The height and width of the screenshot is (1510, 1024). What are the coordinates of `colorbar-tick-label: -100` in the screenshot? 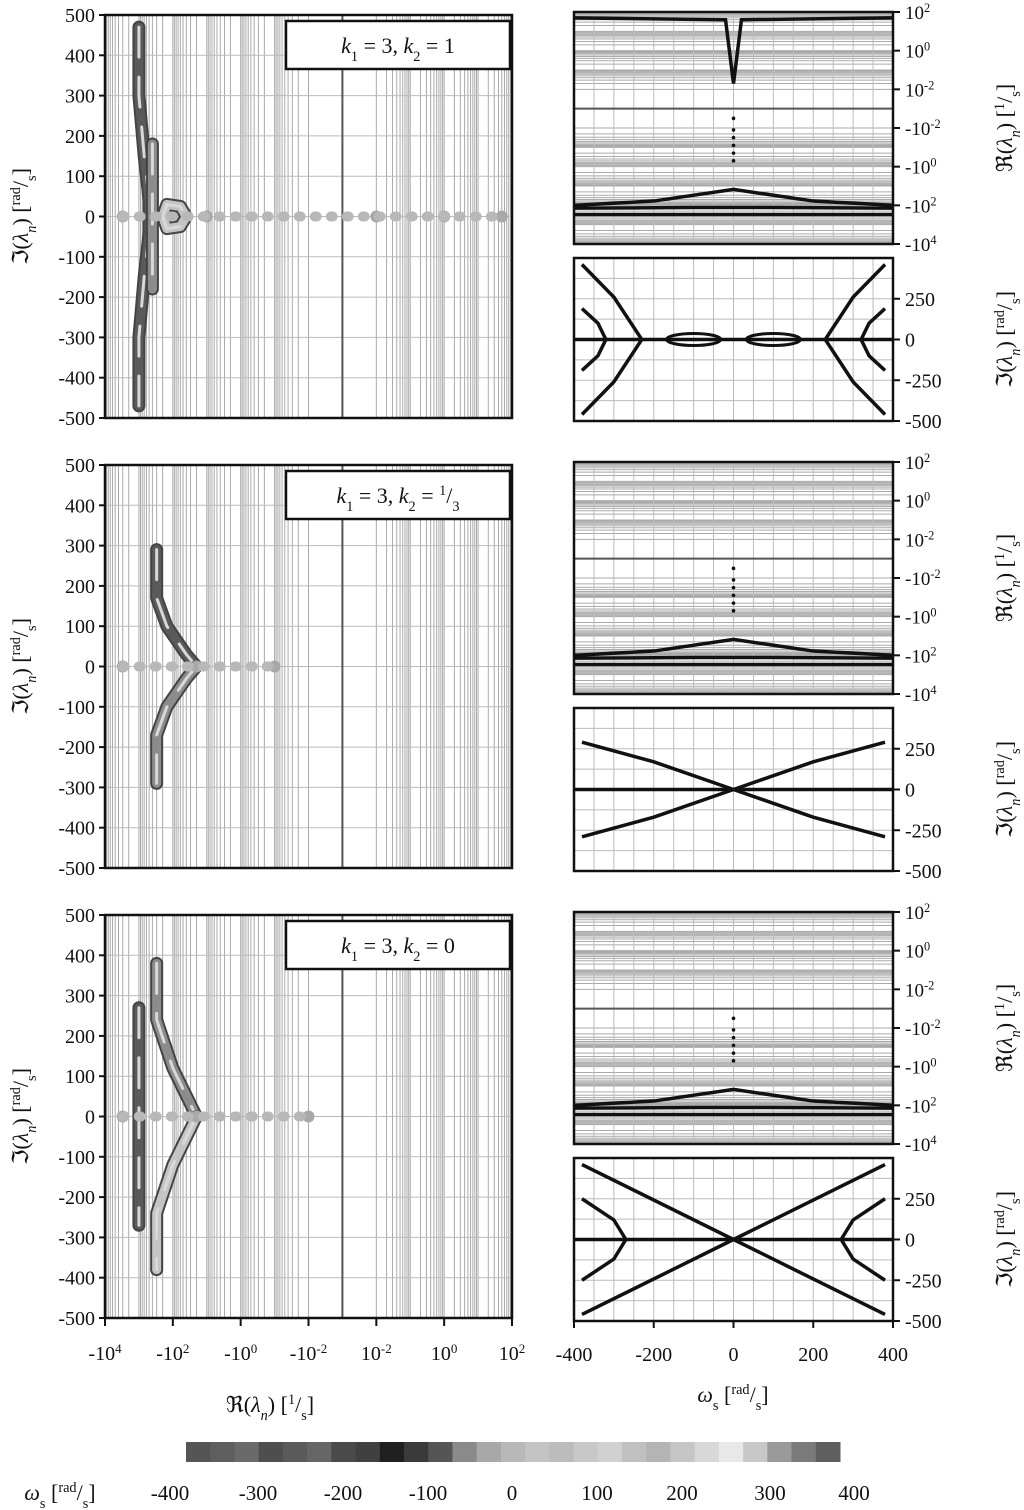 It's located at (428, 1493).